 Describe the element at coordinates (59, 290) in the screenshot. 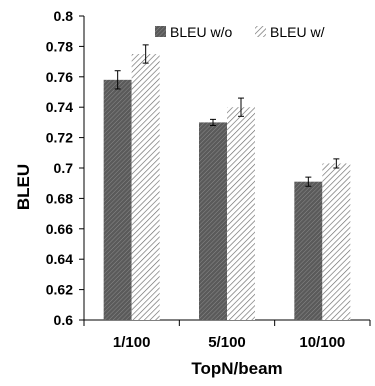

I see `y-tick-label: 0.62` at that location.